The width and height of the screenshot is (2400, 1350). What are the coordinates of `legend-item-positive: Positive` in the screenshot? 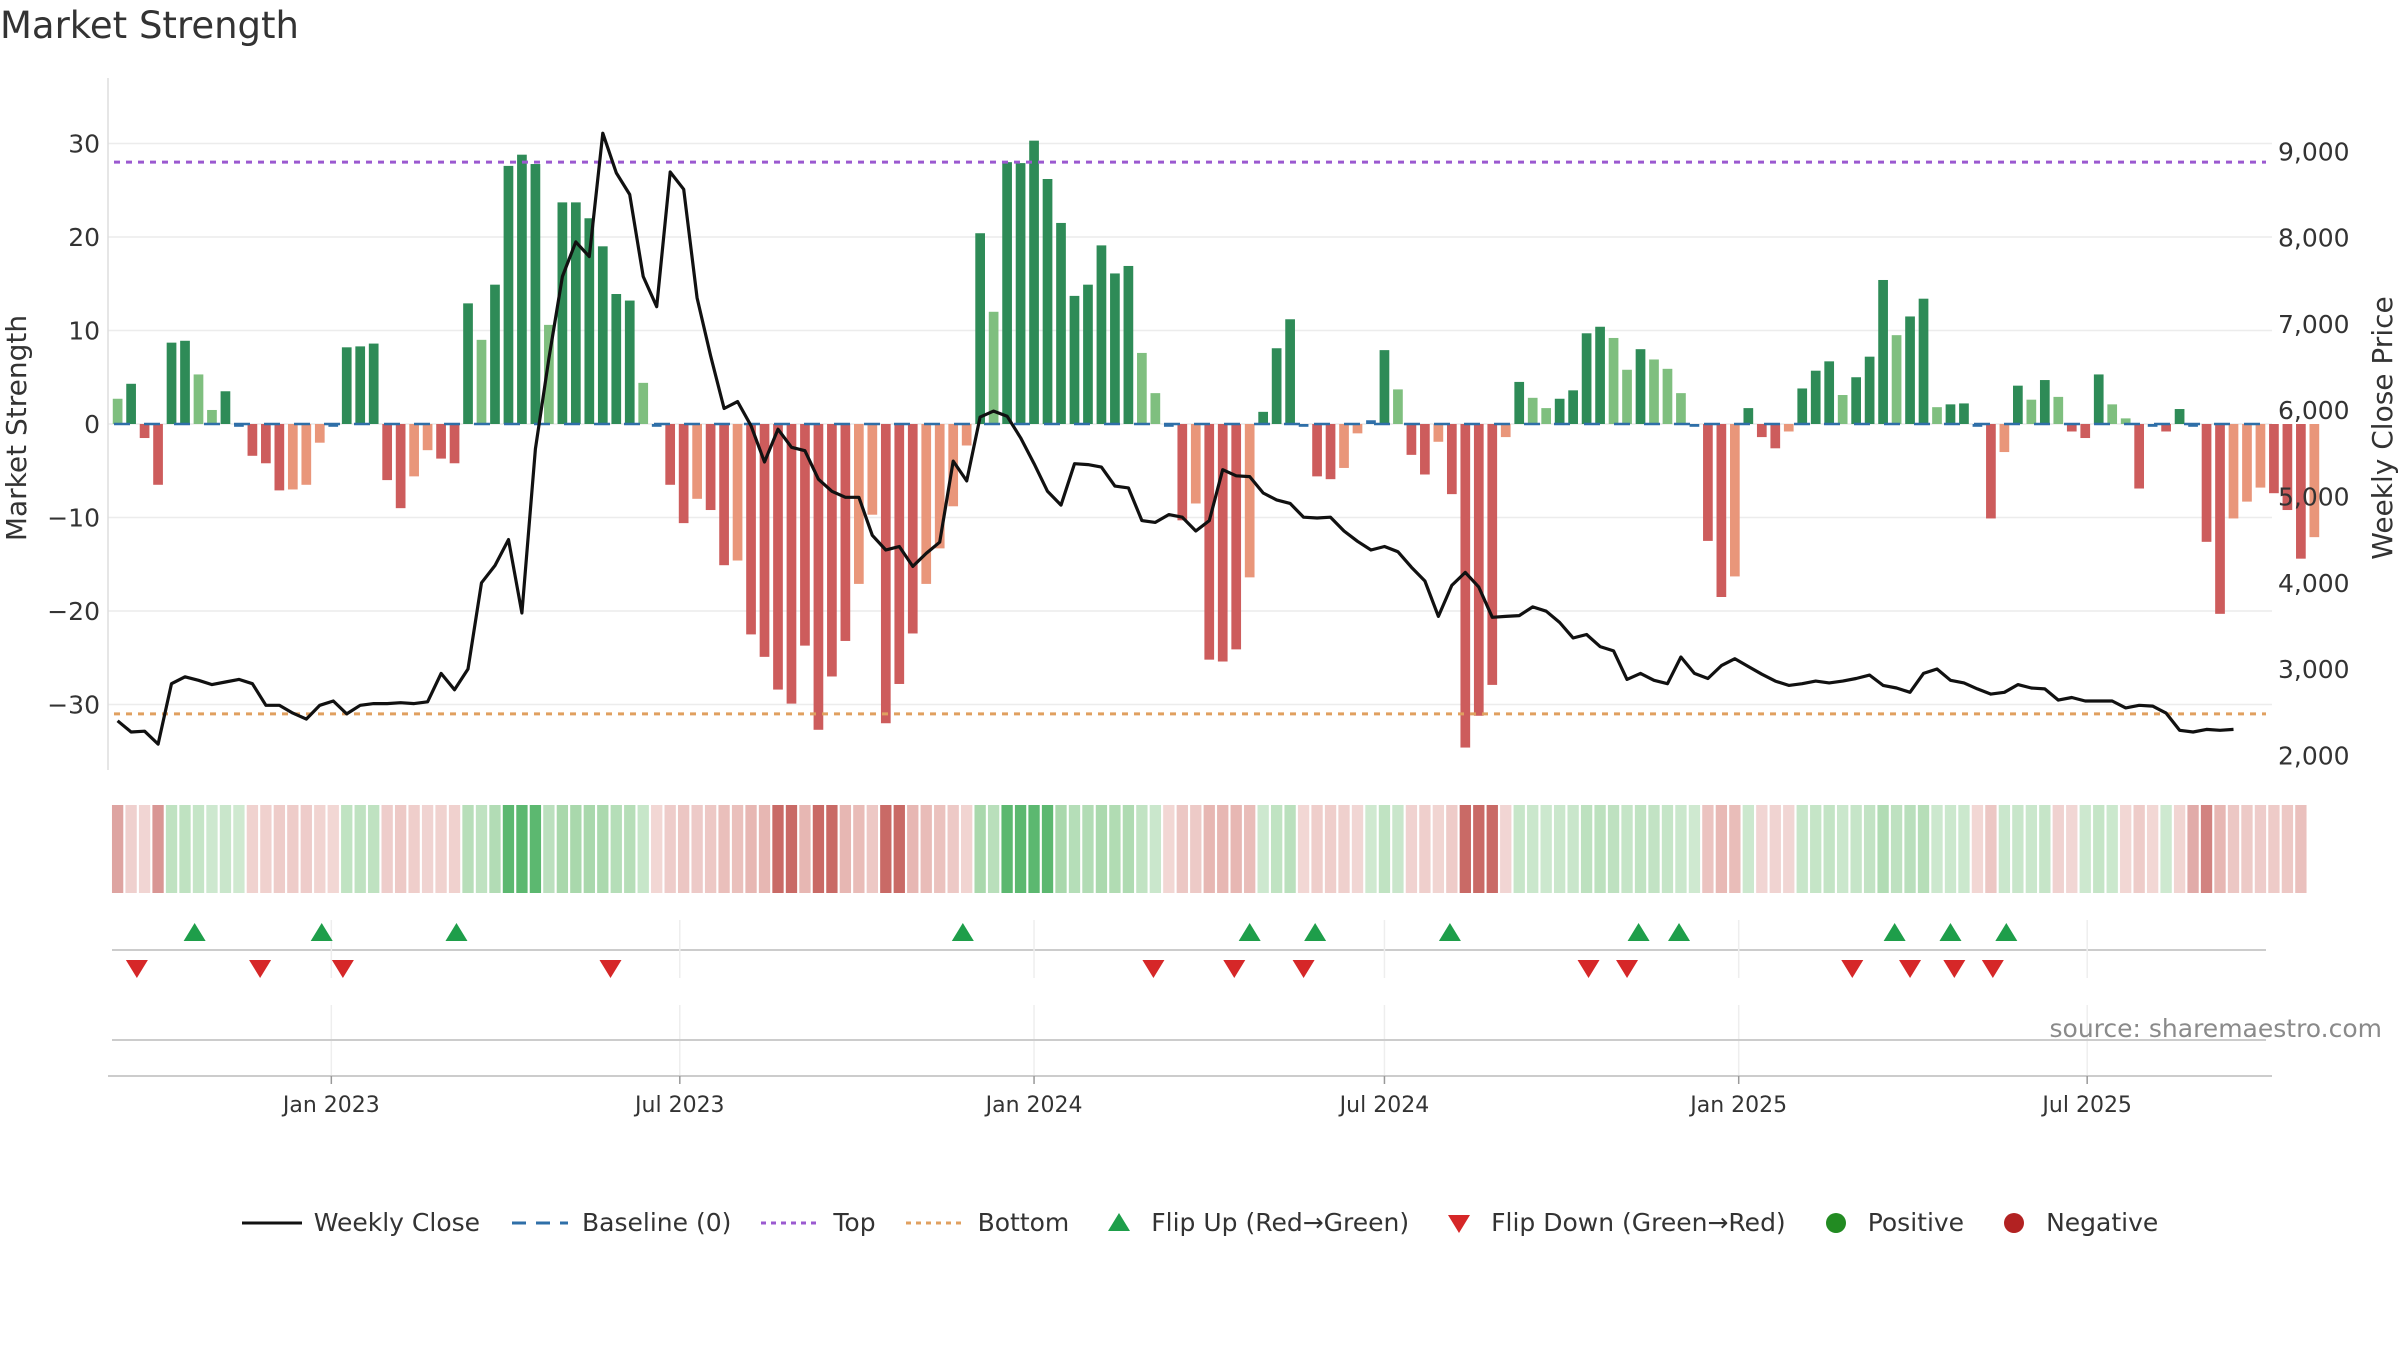 It's located at (1890, 1222).